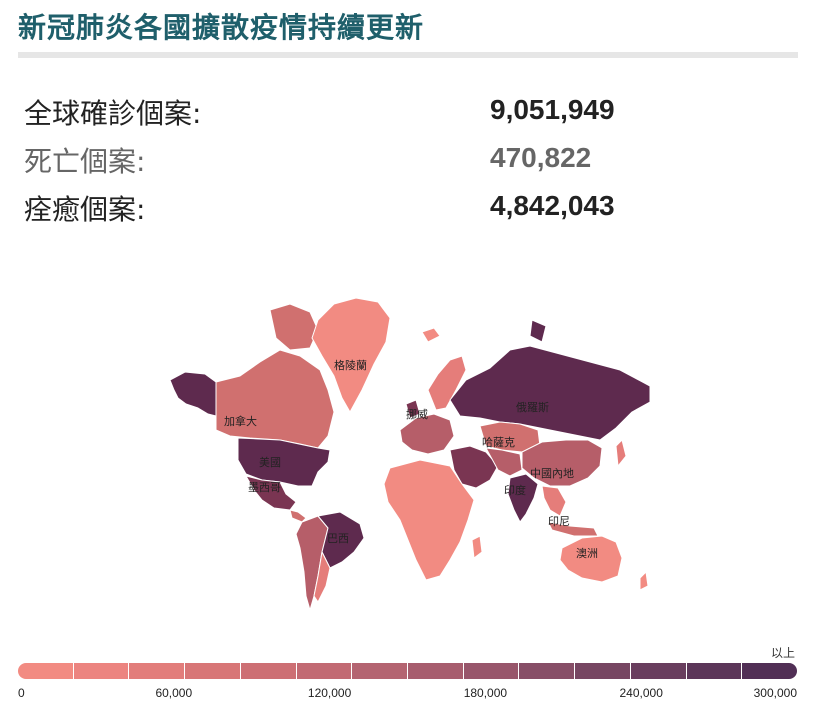  I want to click on stat-value-confirmed: 9,051,949, so click(552, 109).